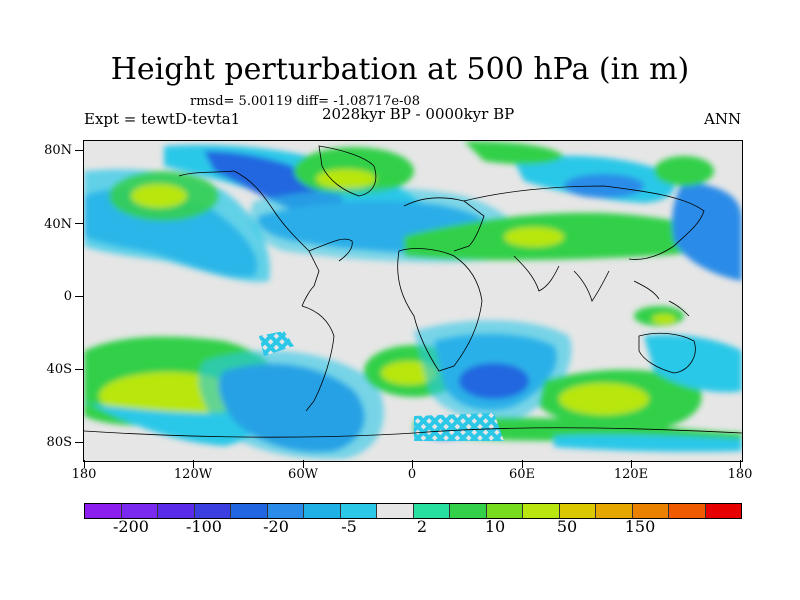 This screenshot has width=800, height=600. What do you see at coordinates (707, 231) in the screenshot?
I see `east-pacific-blue-field` at bounding box center [707, 231].